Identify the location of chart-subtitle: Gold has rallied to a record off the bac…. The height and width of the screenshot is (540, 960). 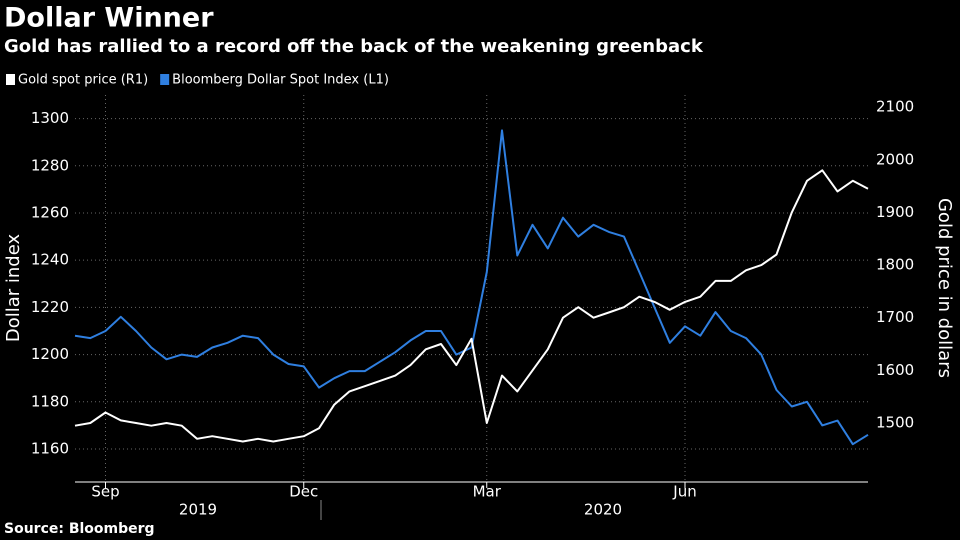
(354, 46).